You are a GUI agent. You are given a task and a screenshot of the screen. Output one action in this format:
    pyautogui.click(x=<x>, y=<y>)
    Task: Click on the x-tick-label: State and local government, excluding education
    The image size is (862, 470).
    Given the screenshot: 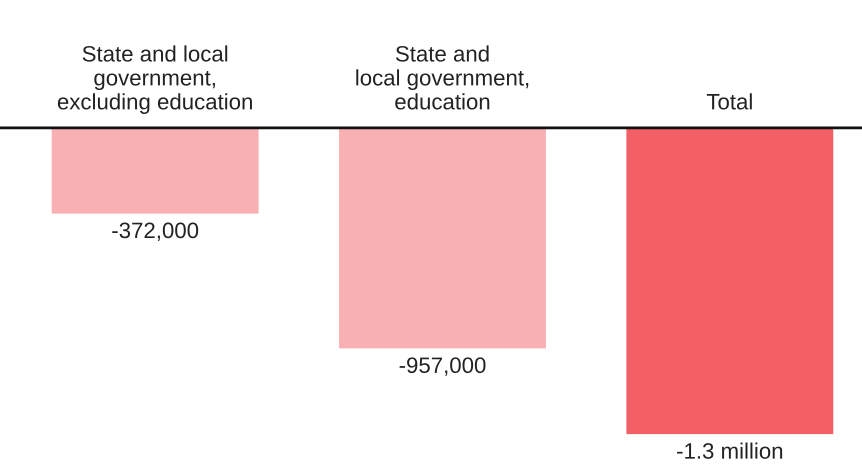 What is the action you would take?
    pyautogui.click(x=155, y=79)
    